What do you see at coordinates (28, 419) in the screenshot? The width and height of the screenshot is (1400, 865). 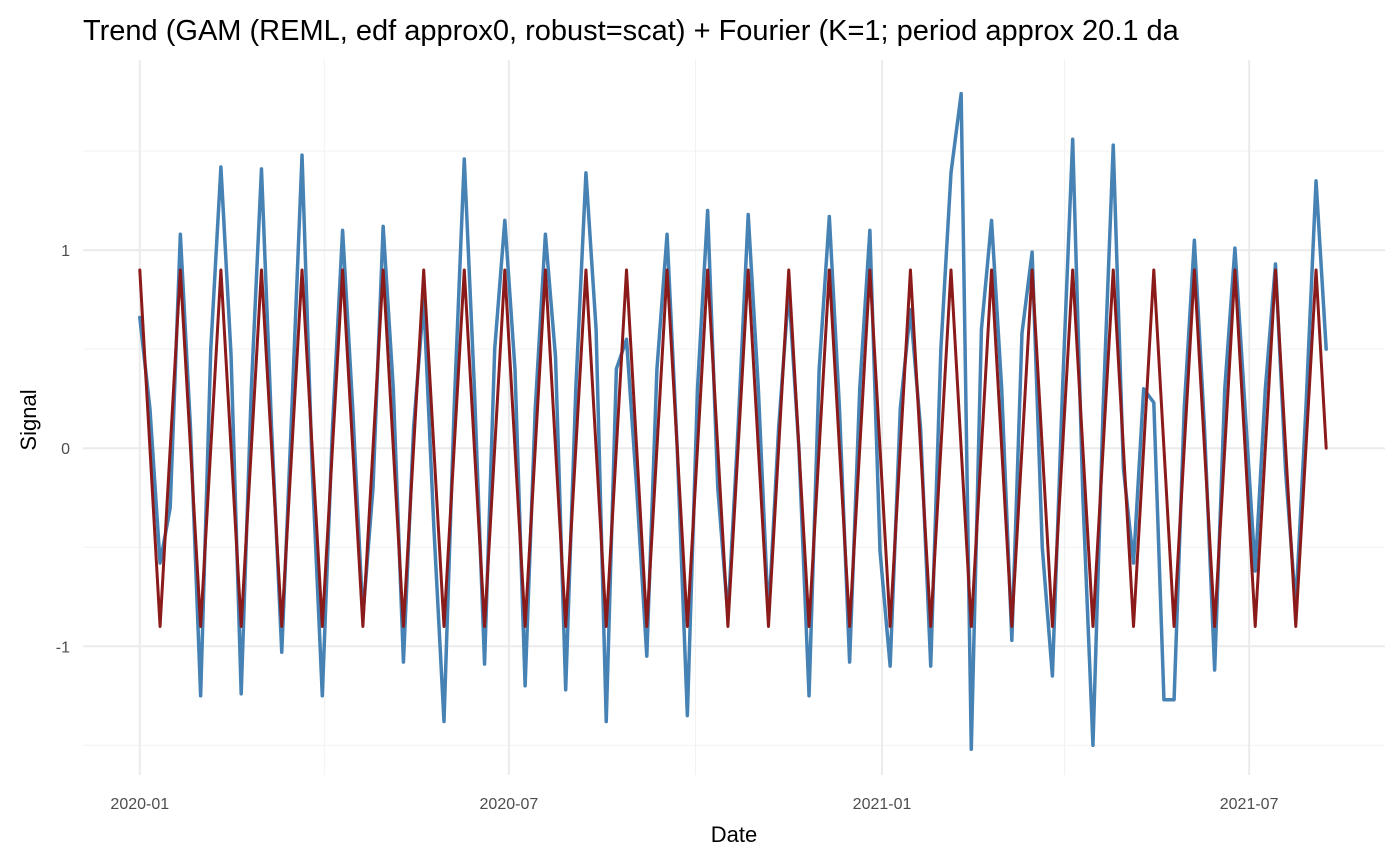 I see `y-axis-label: Signal` at bounding box center [28, 419].